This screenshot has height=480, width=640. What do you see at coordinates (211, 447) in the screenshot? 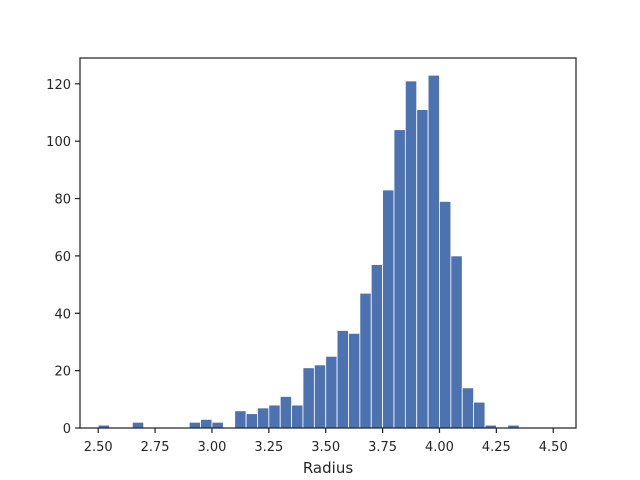
I see `x-tick-label: 3.00` at bounding box center [211, 447].